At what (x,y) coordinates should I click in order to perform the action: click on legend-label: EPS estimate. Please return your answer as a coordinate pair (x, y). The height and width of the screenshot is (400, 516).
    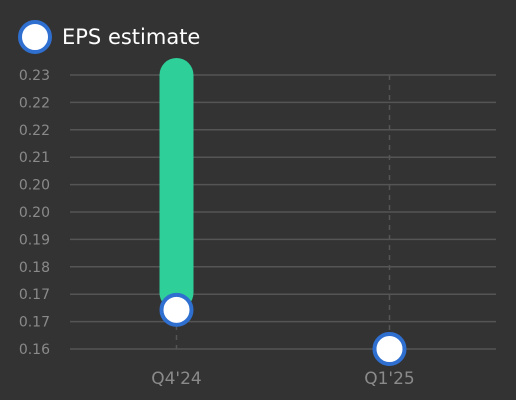
    Looking at the image, I should click on (131, 37).